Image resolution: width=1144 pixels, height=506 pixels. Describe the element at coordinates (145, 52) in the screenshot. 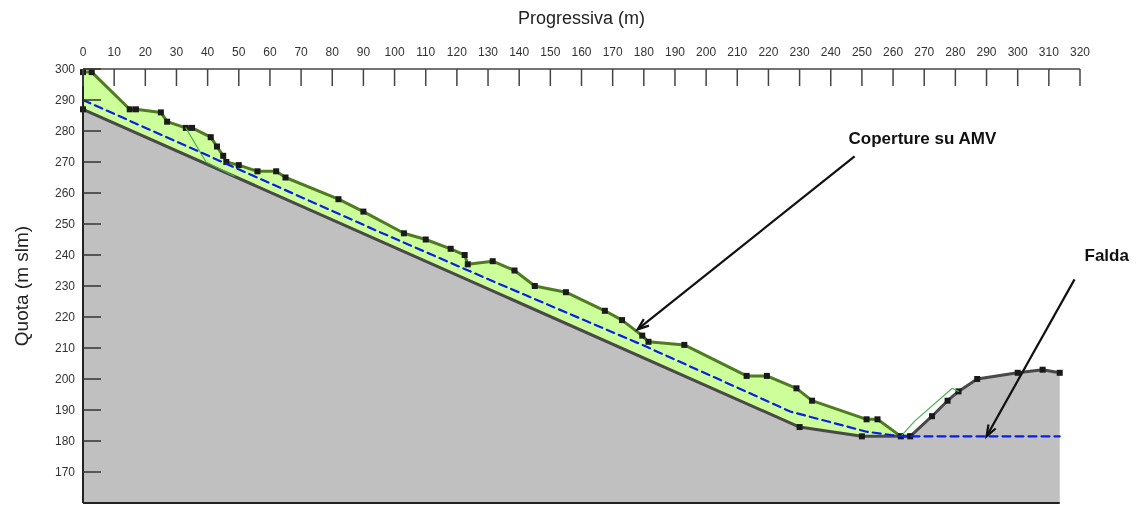

I see `x-tick-label: 20` at that location.